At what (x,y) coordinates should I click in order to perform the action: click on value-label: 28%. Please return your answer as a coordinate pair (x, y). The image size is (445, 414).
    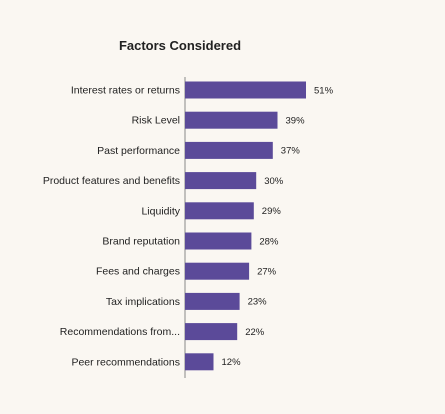
    Looking at the image, I should click on (269, 241).